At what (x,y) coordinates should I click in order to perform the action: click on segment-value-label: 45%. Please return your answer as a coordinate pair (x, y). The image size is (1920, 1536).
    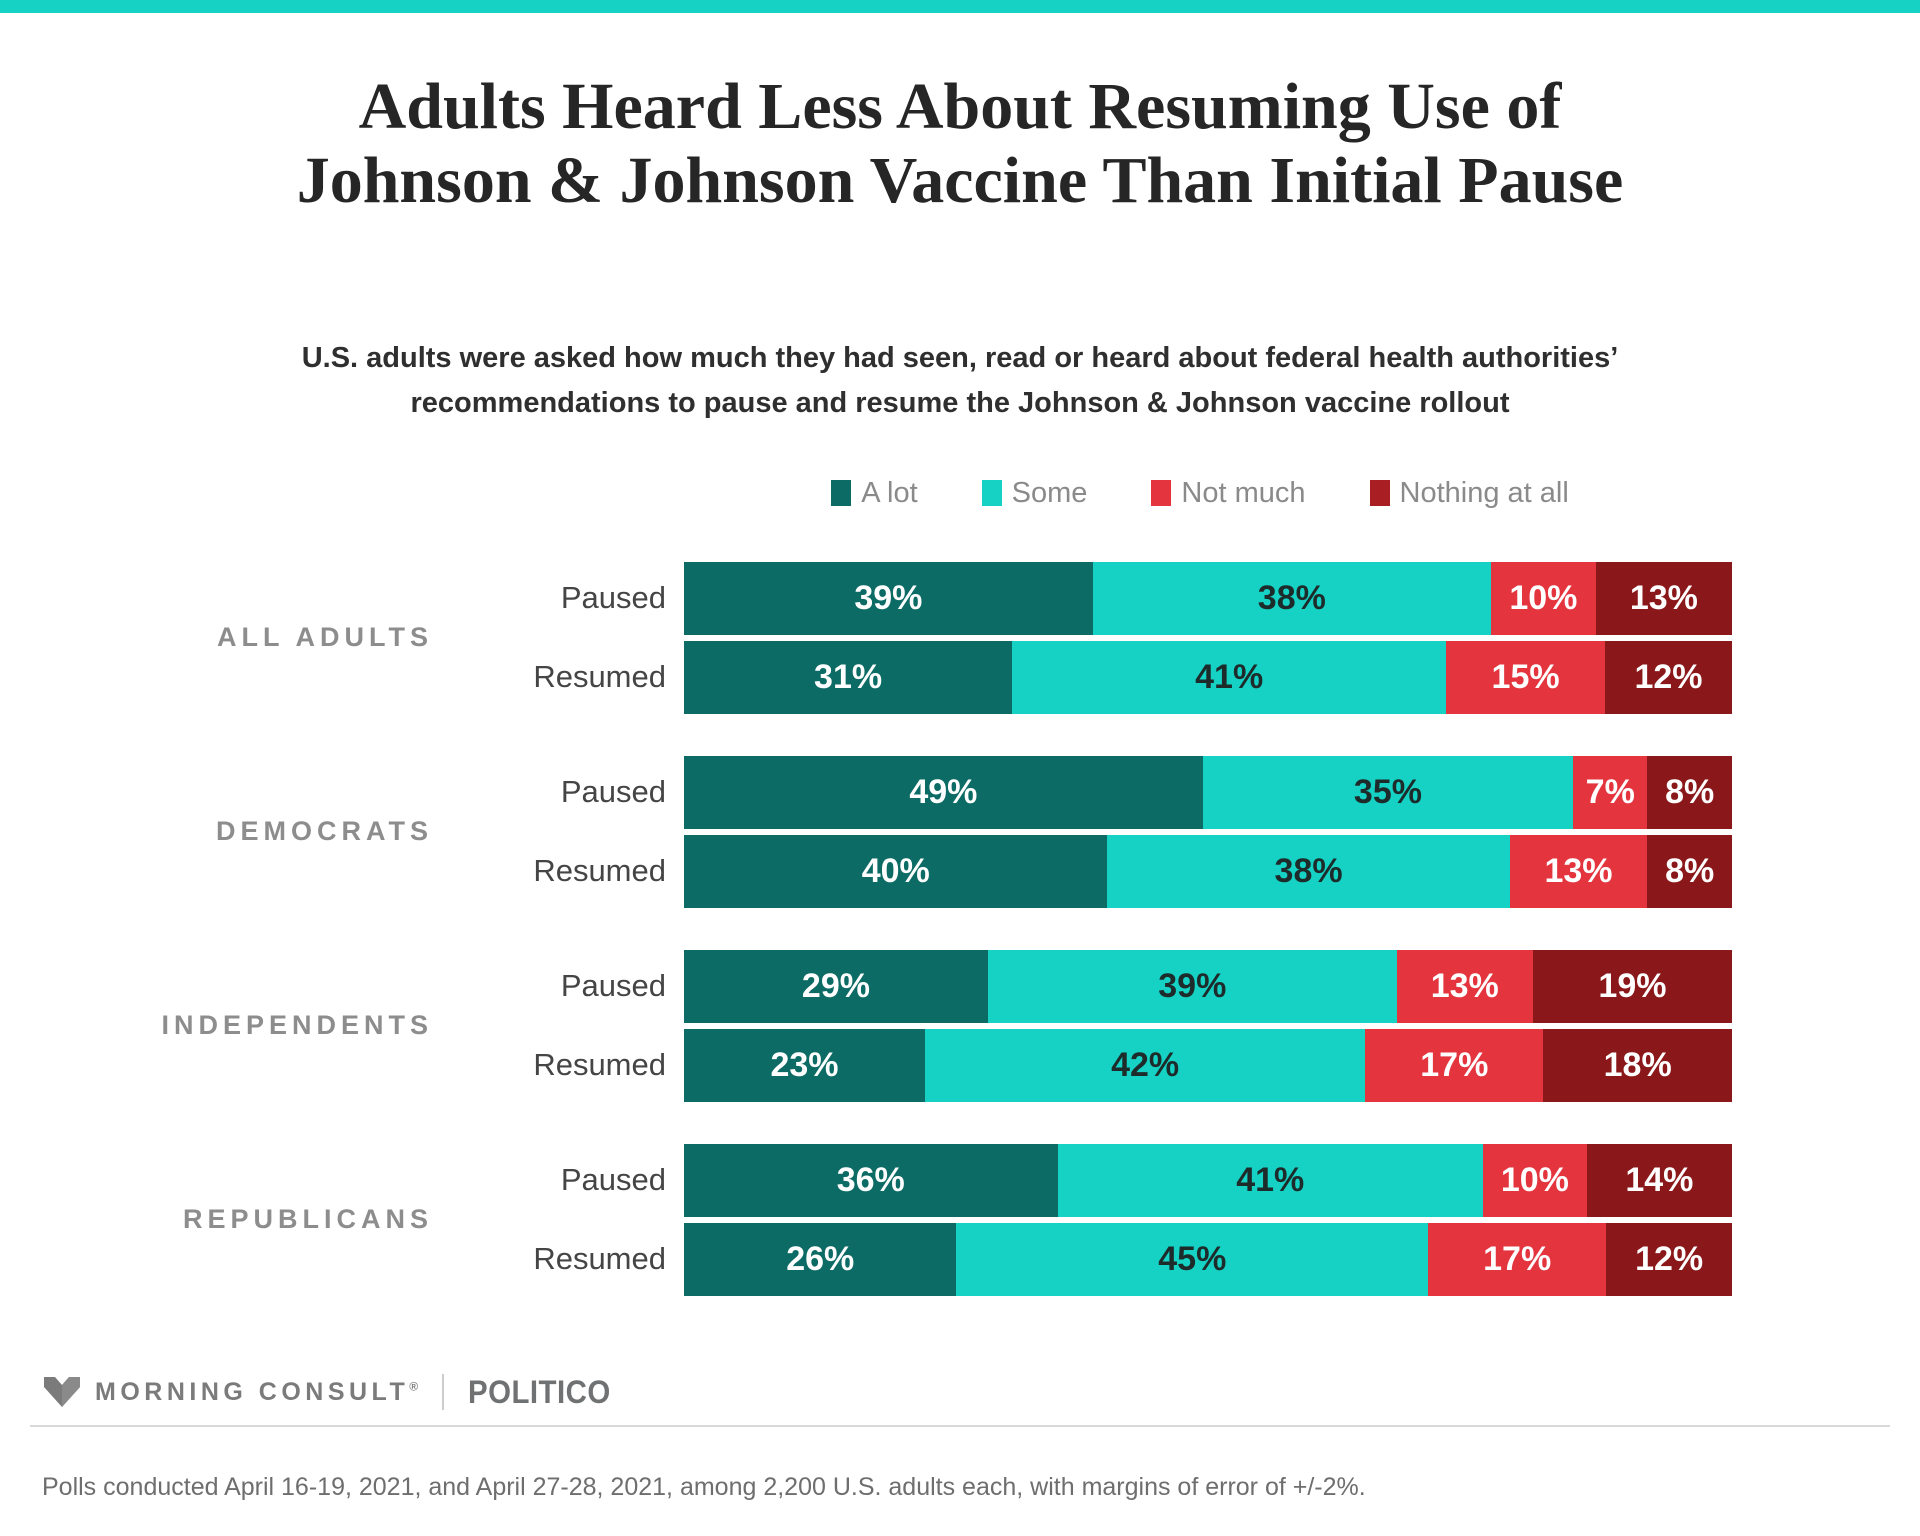
    Looking at the image, I should click on (1192, 1258).